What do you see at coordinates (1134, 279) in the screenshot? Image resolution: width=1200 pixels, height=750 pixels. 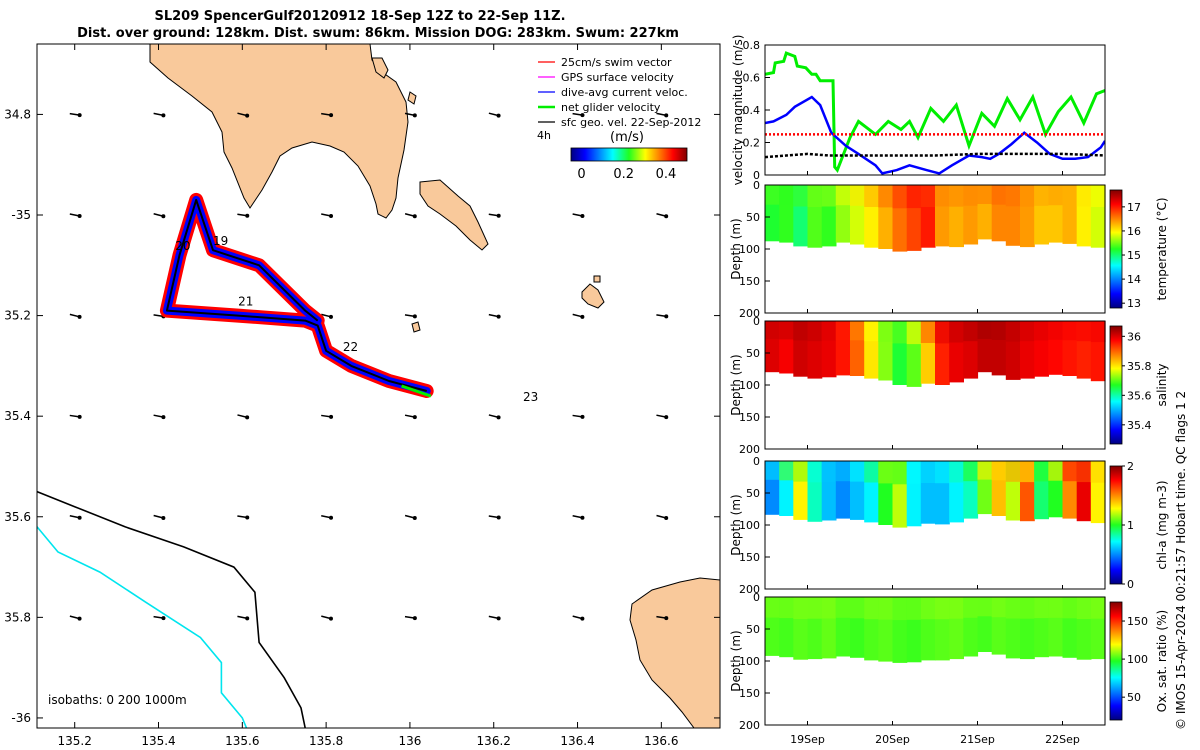 I see `section-colorbar-tick-label: 14` at bounding box center [1134, 279].